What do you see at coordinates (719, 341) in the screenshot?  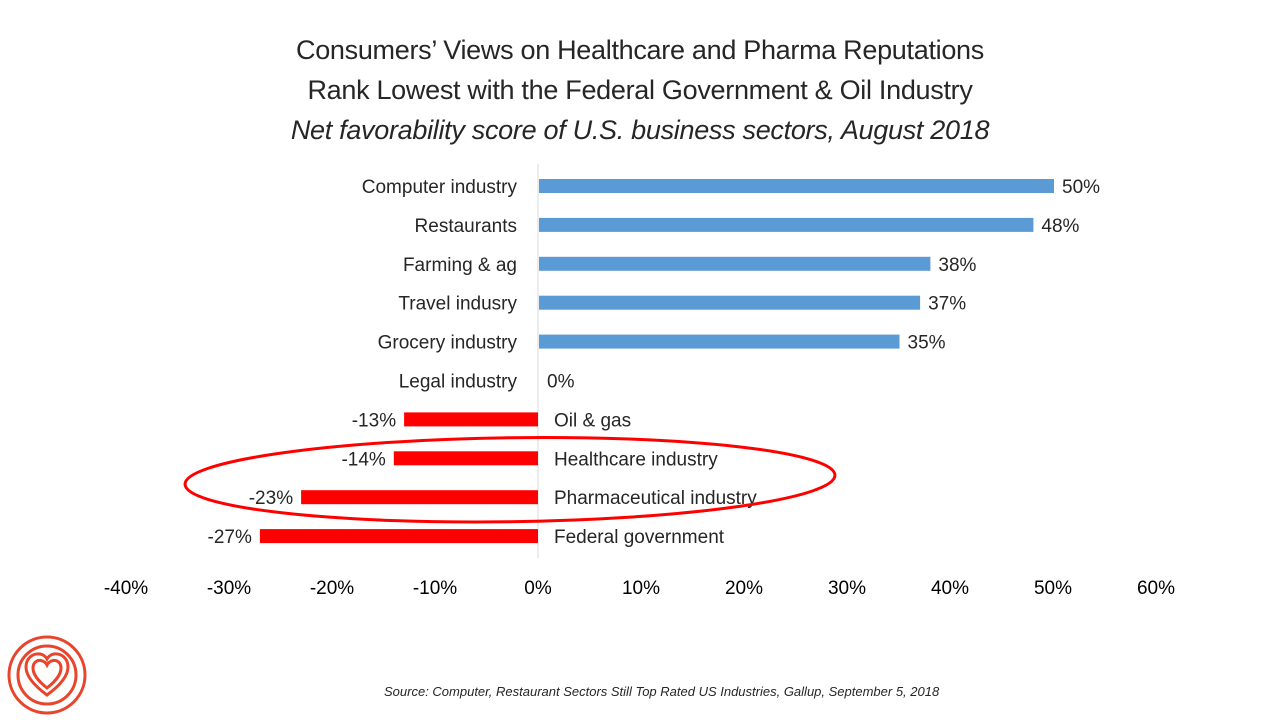 I see `bar-grocery-industry` at bounding box center [719, 341].